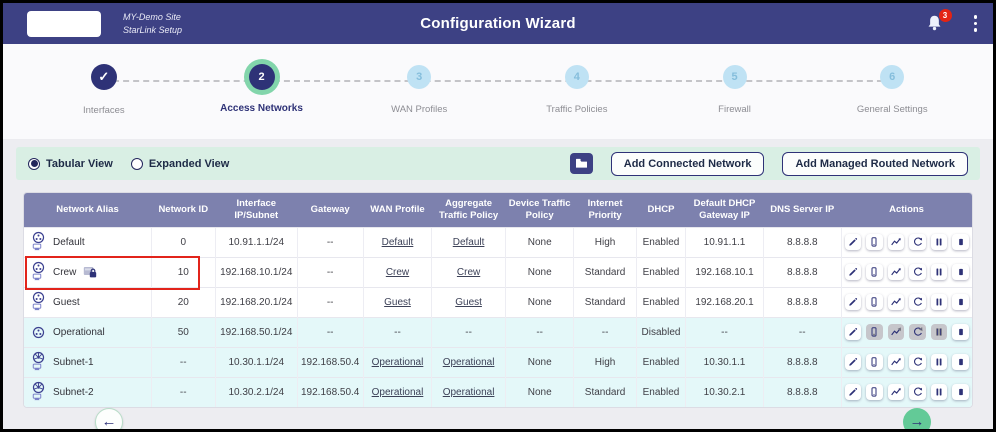  I want to click on network-id-cell: --, so click(183, 362).